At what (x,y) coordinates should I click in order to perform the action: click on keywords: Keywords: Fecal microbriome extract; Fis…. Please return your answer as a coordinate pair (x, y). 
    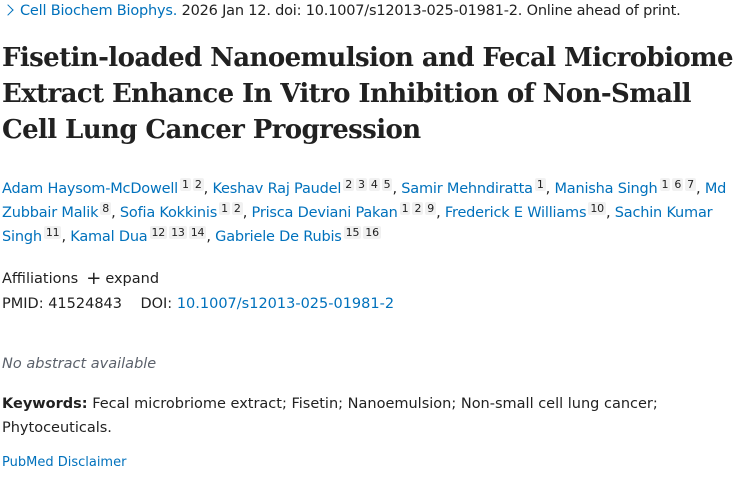
    Looking at the image, I should click on (352, 416).